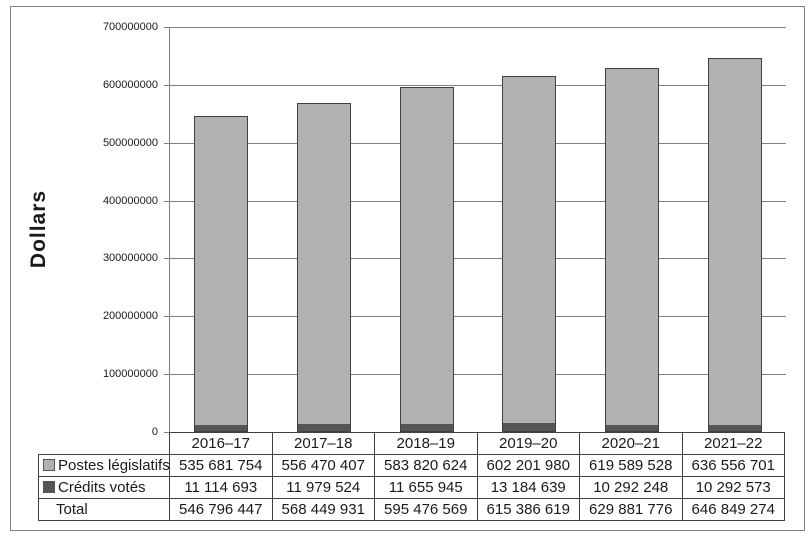 The image size is (810, 536). What do you see at coordinates (631, 509) in the screenshot?
I see `table-cell-value: 629 881 776` at bounding box center [631, 509].